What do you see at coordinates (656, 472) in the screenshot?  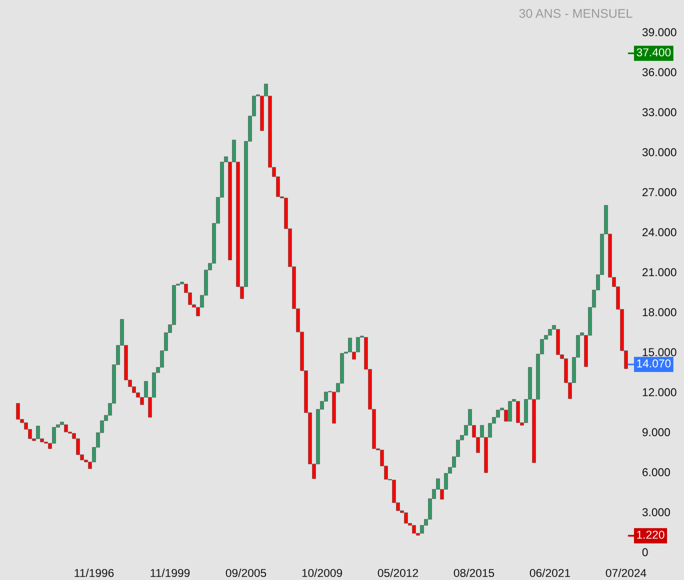 I see `y-tick-label: 6.000` at bounding box center [656, 472].